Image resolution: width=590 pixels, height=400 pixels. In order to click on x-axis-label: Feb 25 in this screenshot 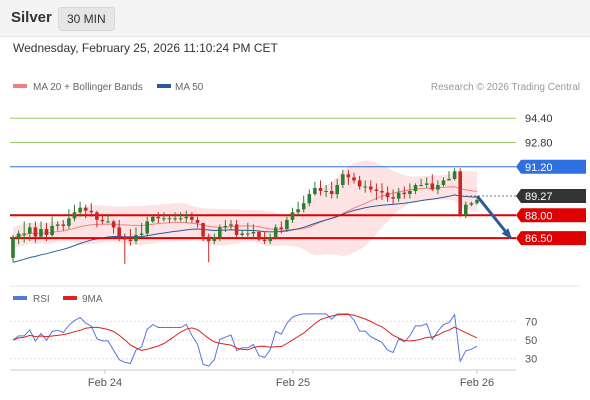, I will do `click(293, 383)`.